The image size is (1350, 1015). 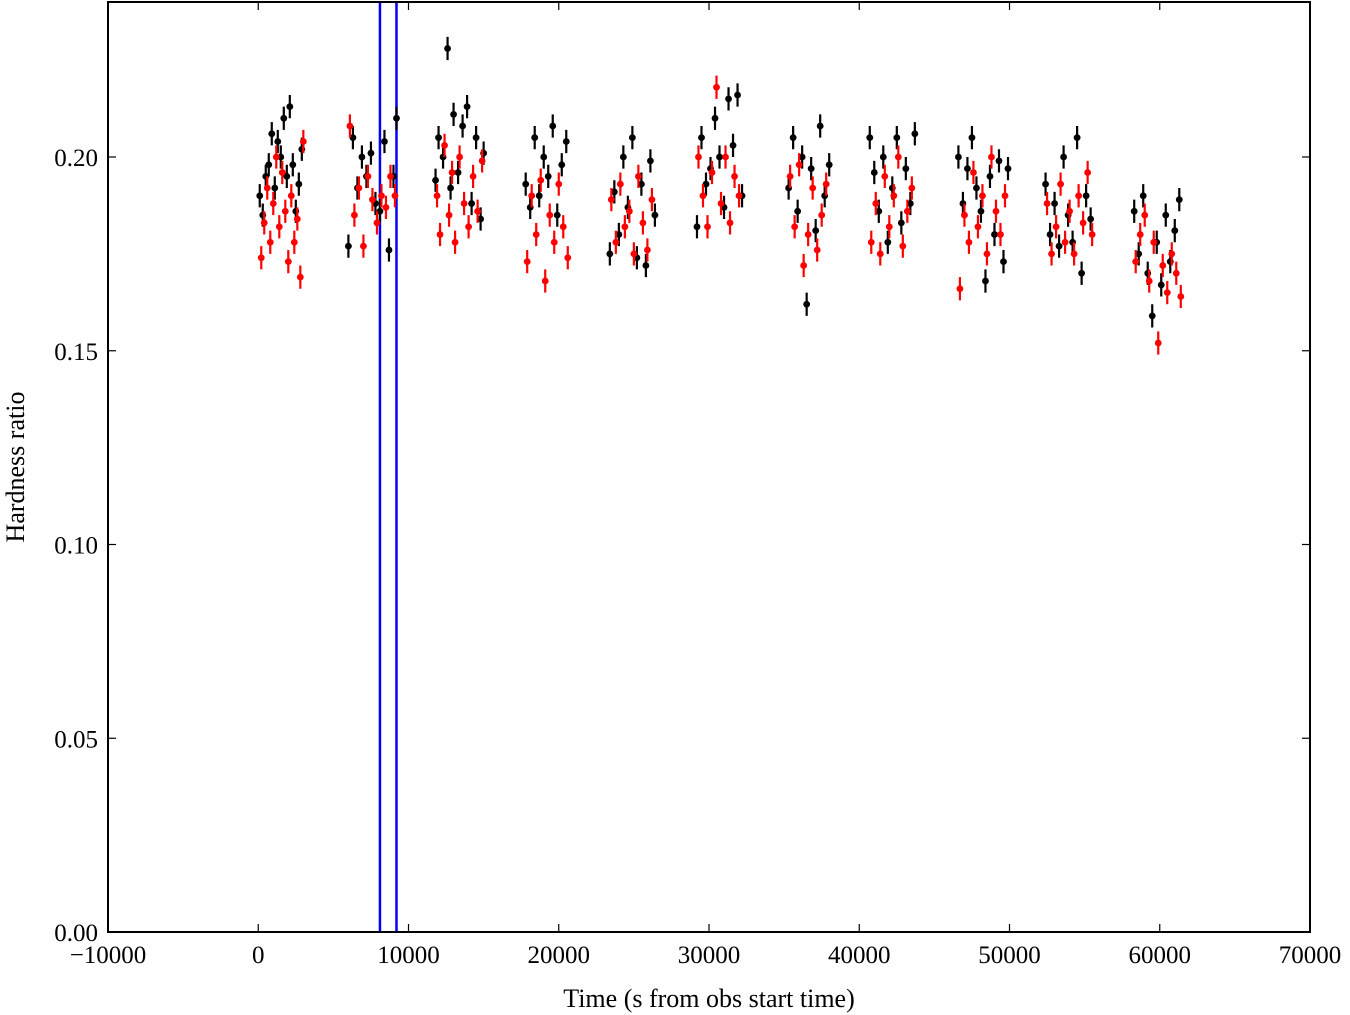 What do you see at coordinates (76, 933) in the screenshot?
I see `y-tick-label: 0.00` at bounding box center [76, 933].